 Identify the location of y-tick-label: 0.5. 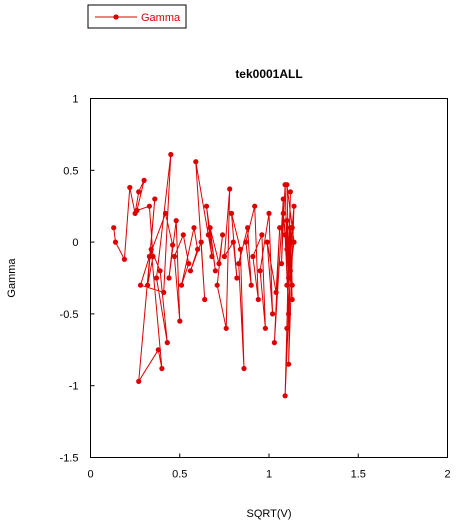
(70, 171).